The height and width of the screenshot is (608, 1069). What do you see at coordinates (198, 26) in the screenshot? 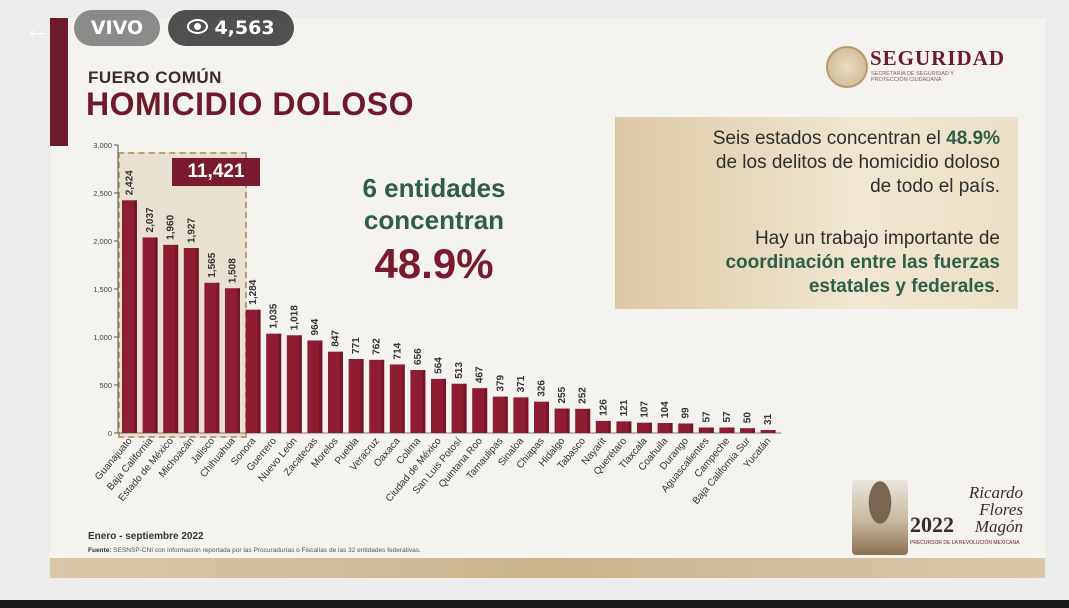
I see `eye-icon` at bounding box center [198, 26].